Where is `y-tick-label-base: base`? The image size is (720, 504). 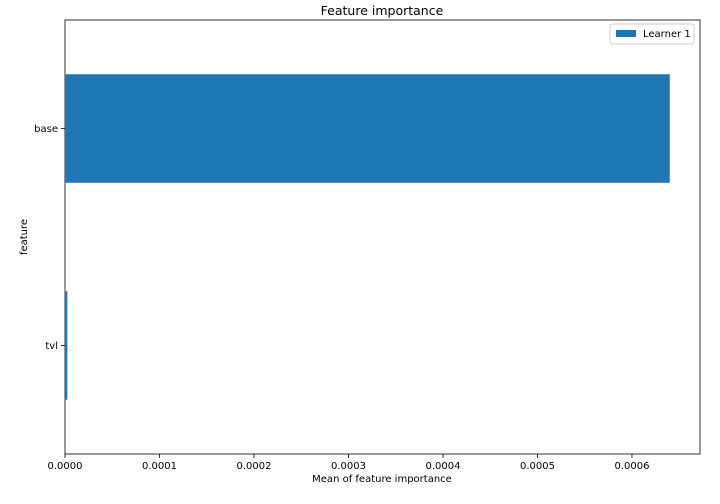 y-tick-label-base: base is located at coordinates (46, 129).